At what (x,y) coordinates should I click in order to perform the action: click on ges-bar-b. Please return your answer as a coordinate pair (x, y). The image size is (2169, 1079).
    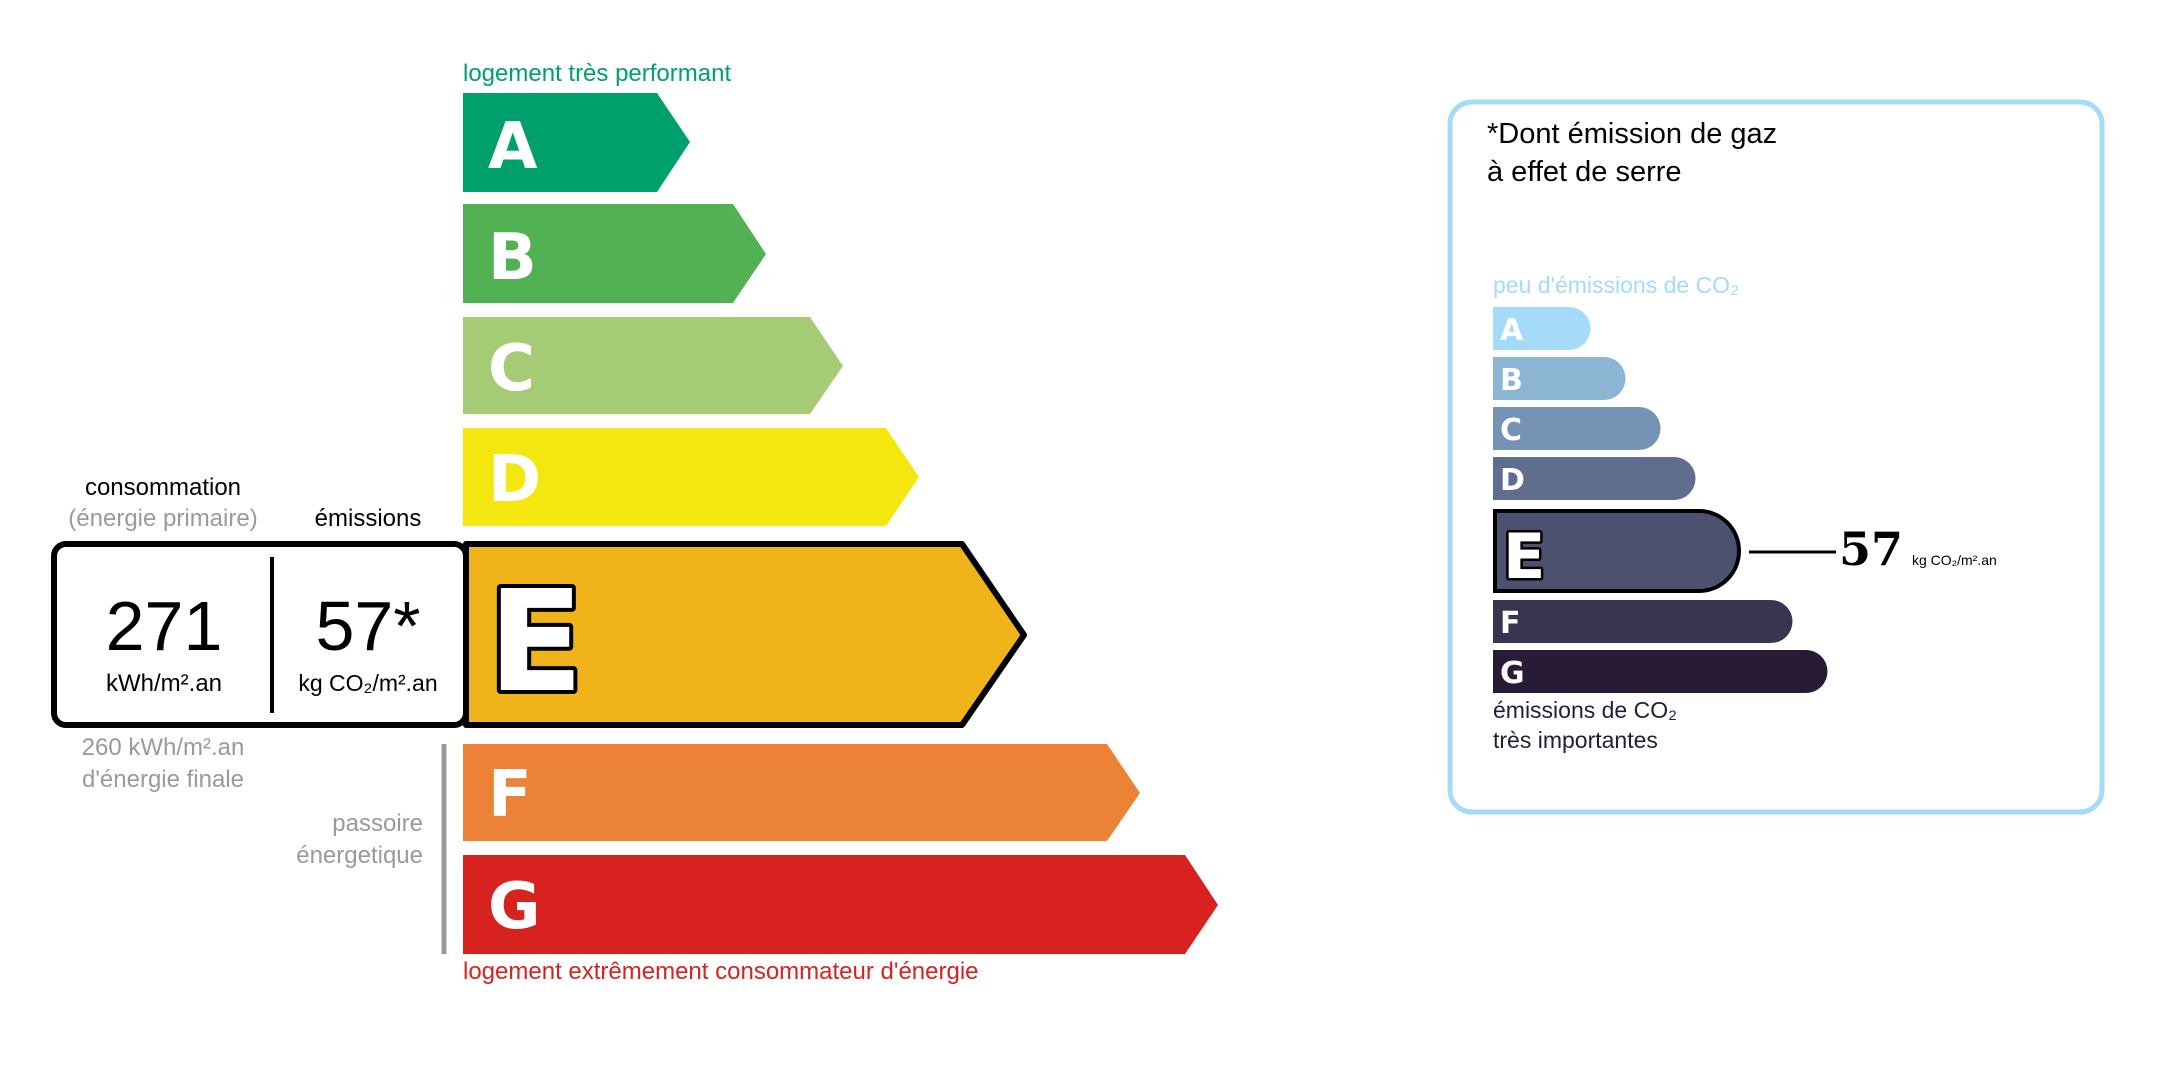
    Looking at the image, I should click on (1559, 378).